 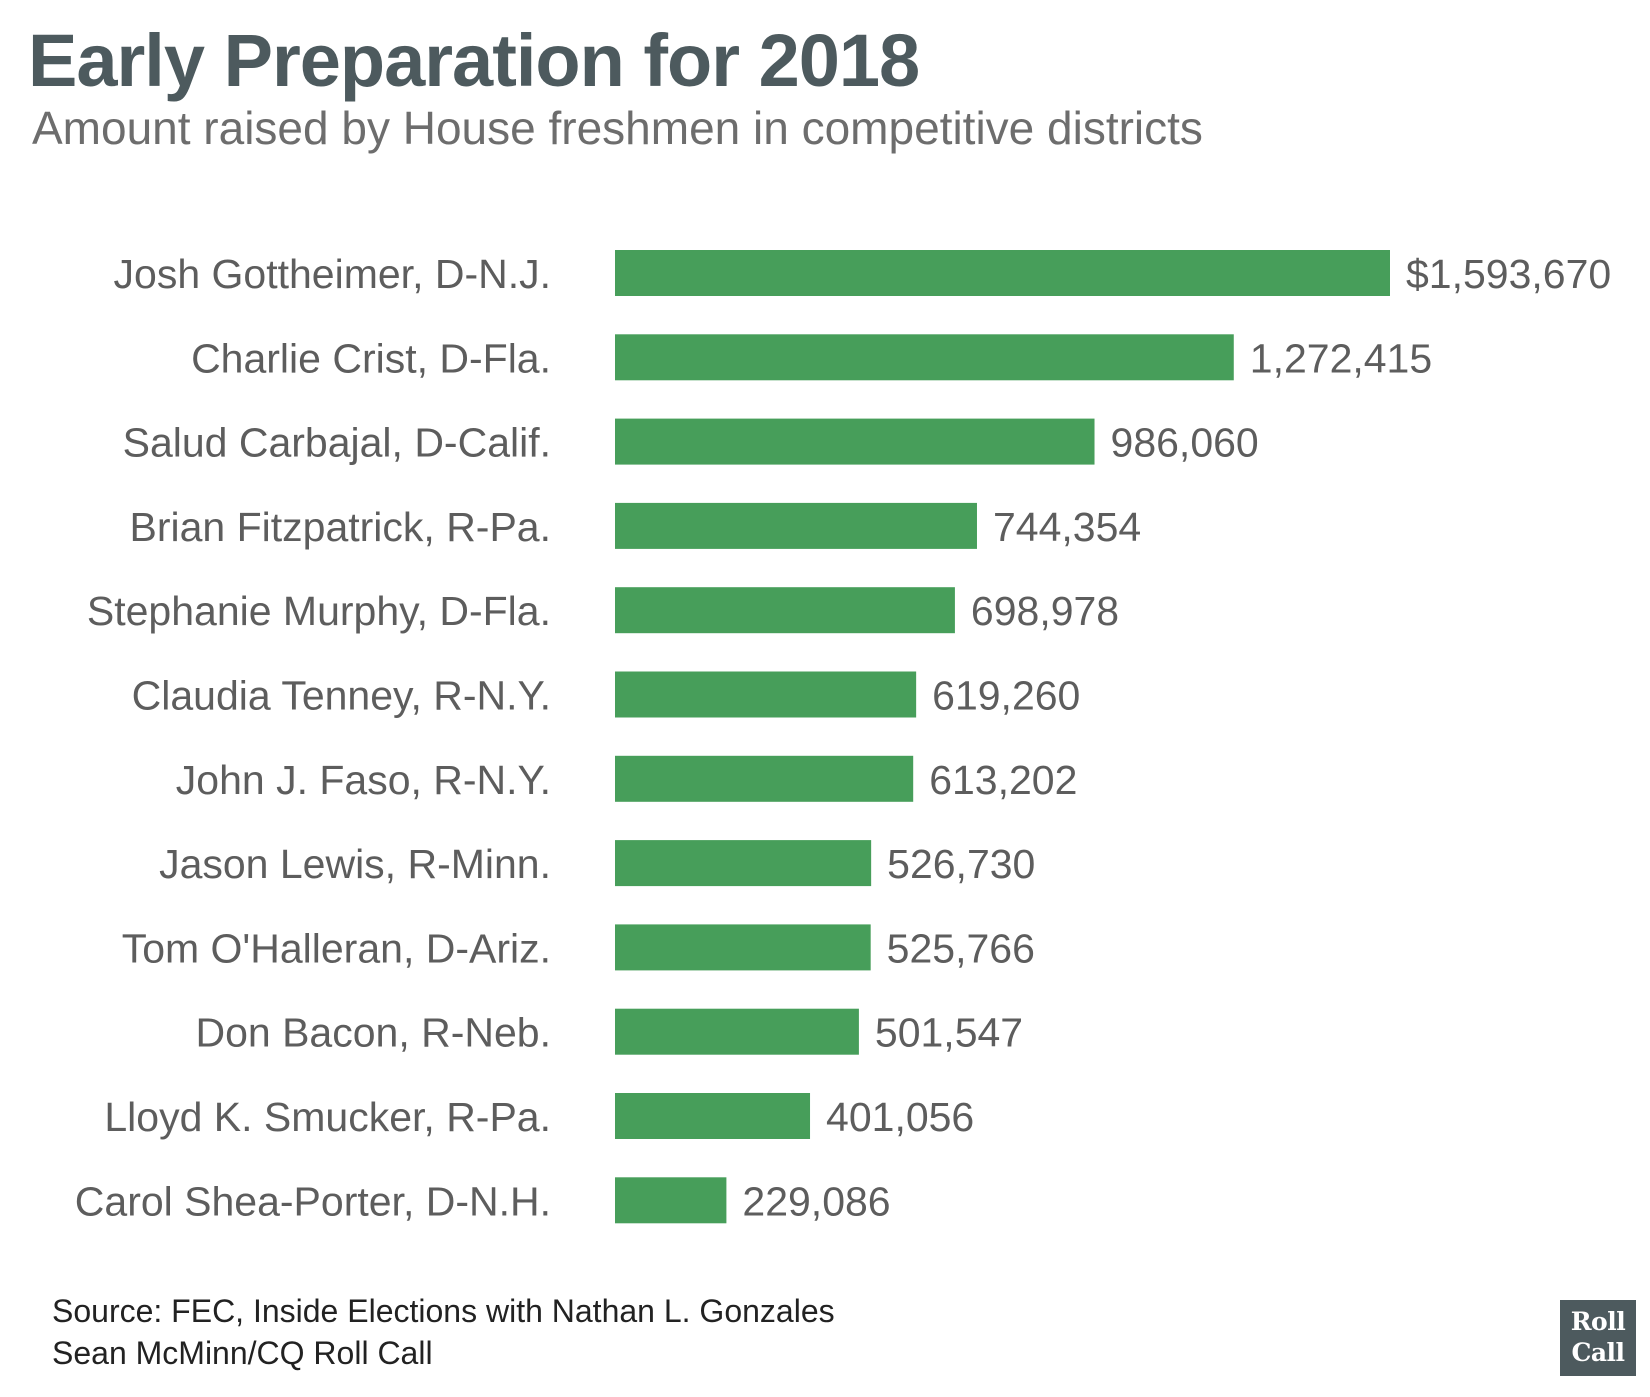 What do you see at coordinates (949, 1033) in the screenshot?
I see `value-label: 501,547` at bounding box center [949, 1033].